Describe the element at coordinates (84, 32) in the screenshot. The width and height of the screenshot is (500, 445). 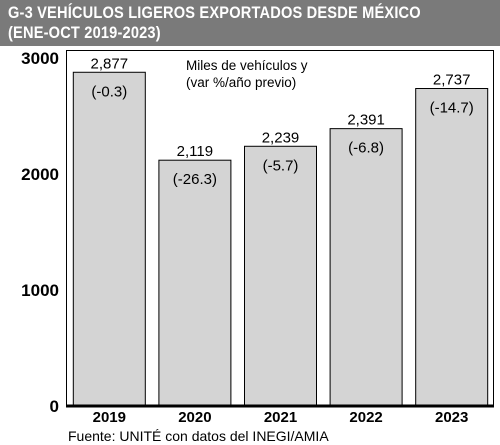
I see `chart-subtitle: (ENE-OCT 2019-2023)` at that location.